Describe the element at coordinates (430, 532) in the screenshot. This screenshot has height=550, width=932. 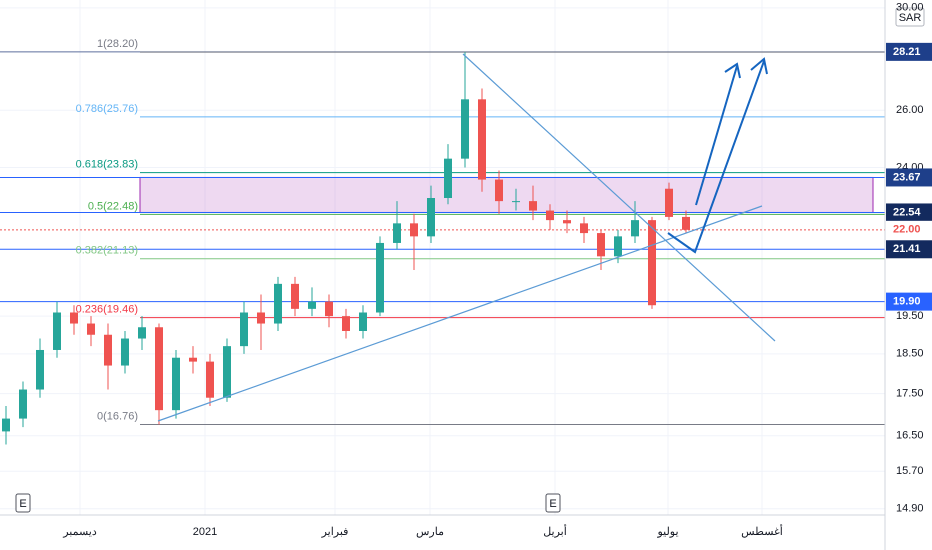
I see `x-tick-label: مارس` at that location.